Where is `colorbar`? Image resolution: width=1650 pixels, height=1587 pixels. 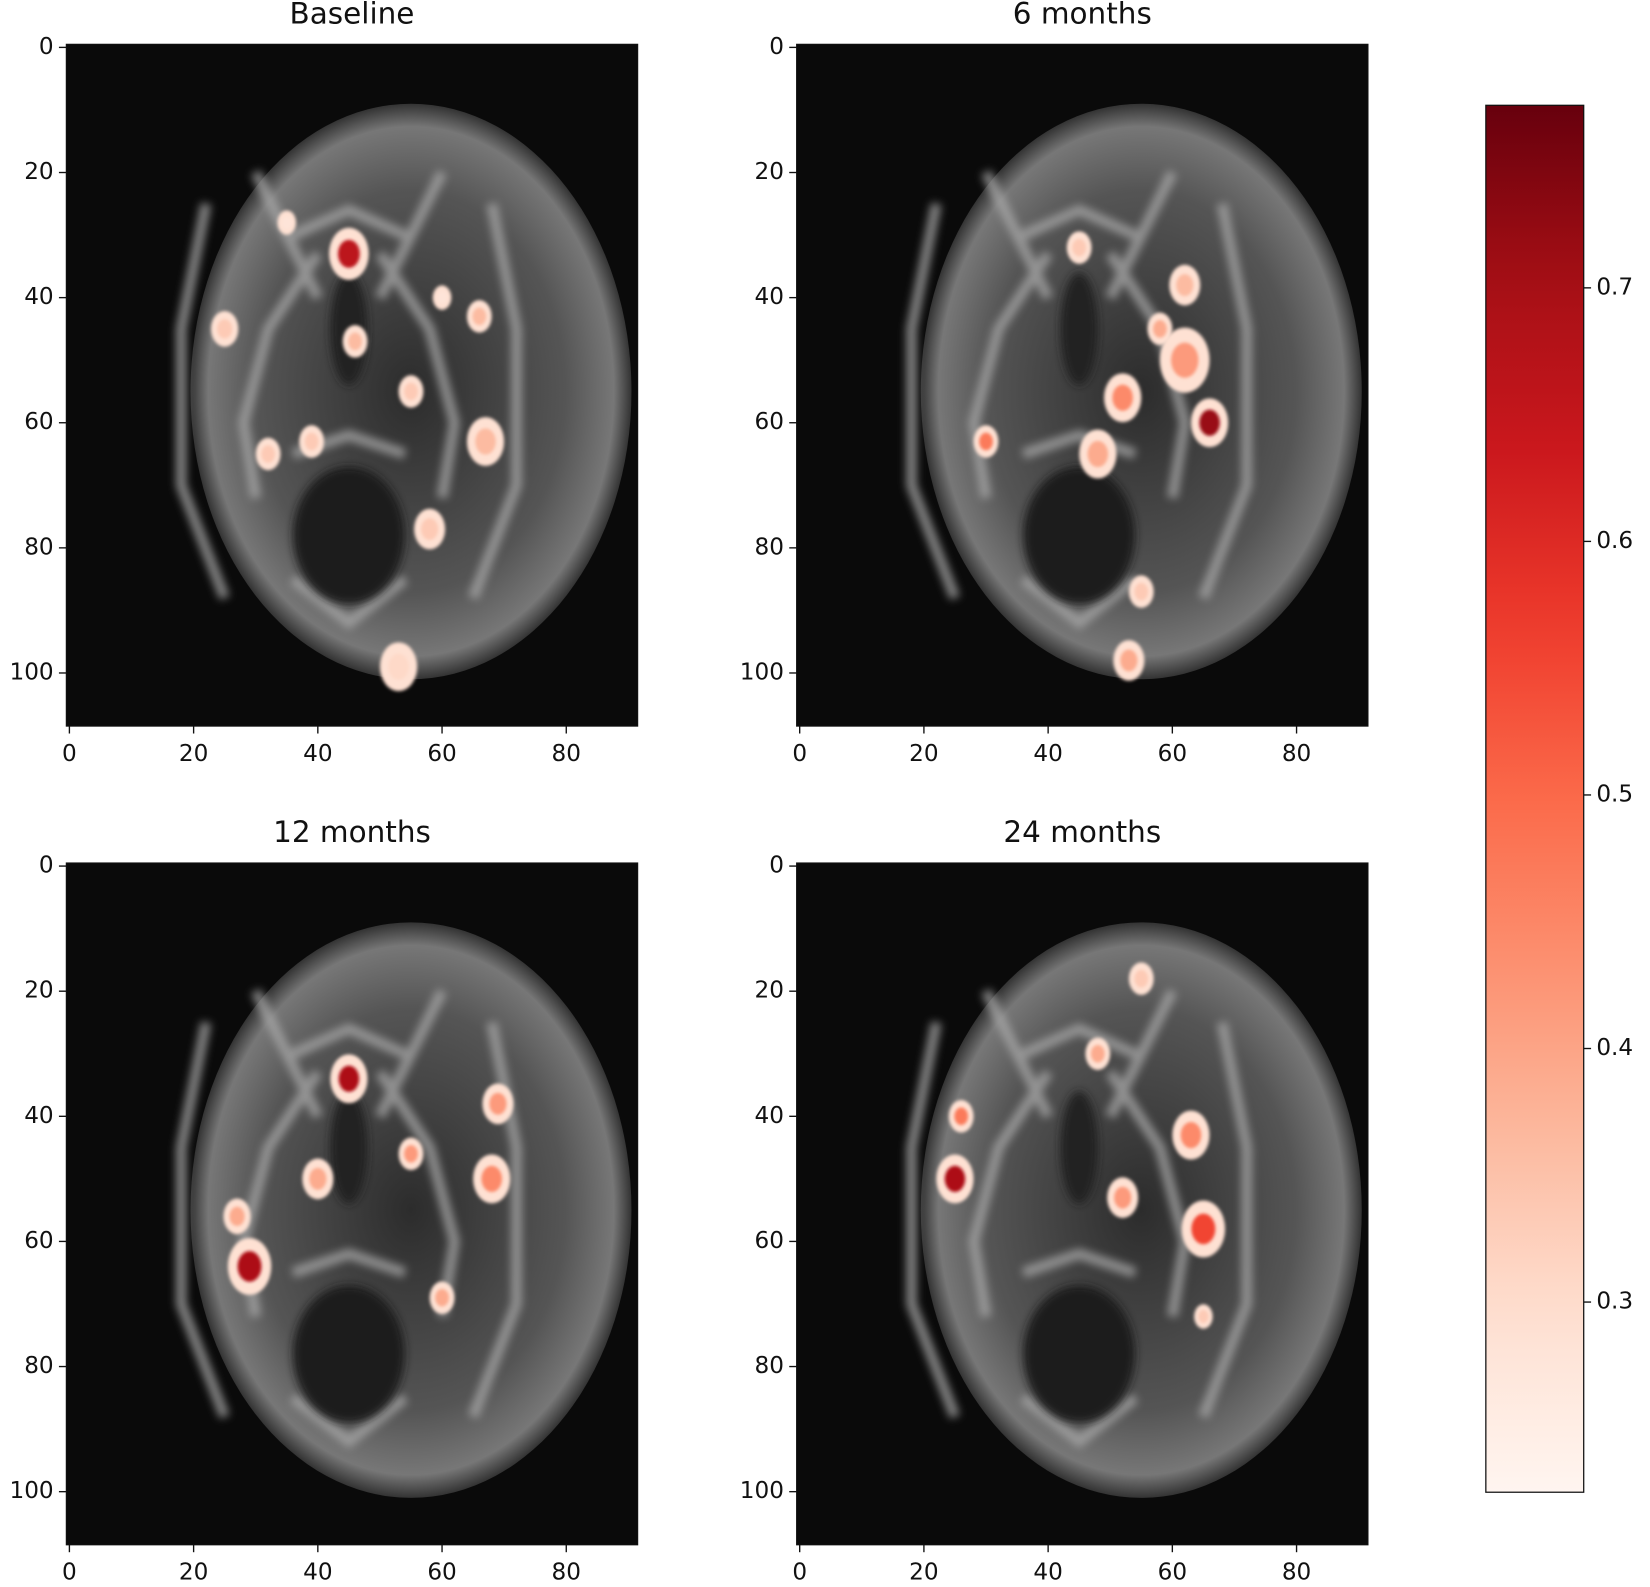 colorbar is located at coordinates (1535, 798).